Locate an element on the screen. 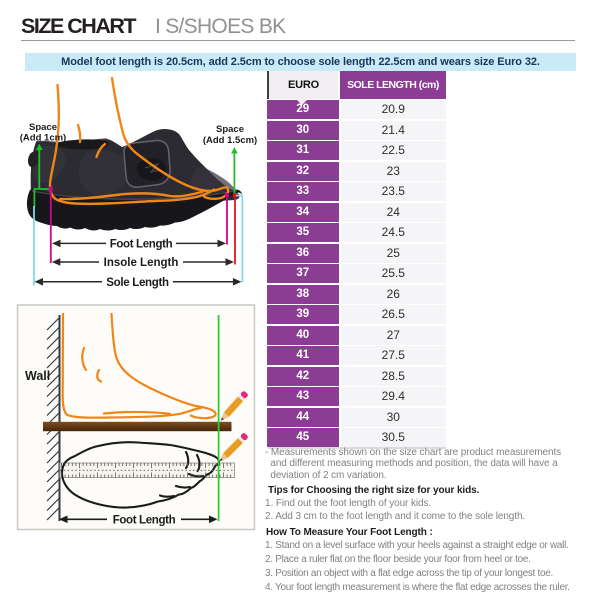  svg-text: (Add 1.5cm) is located at coordinates (230, 140).